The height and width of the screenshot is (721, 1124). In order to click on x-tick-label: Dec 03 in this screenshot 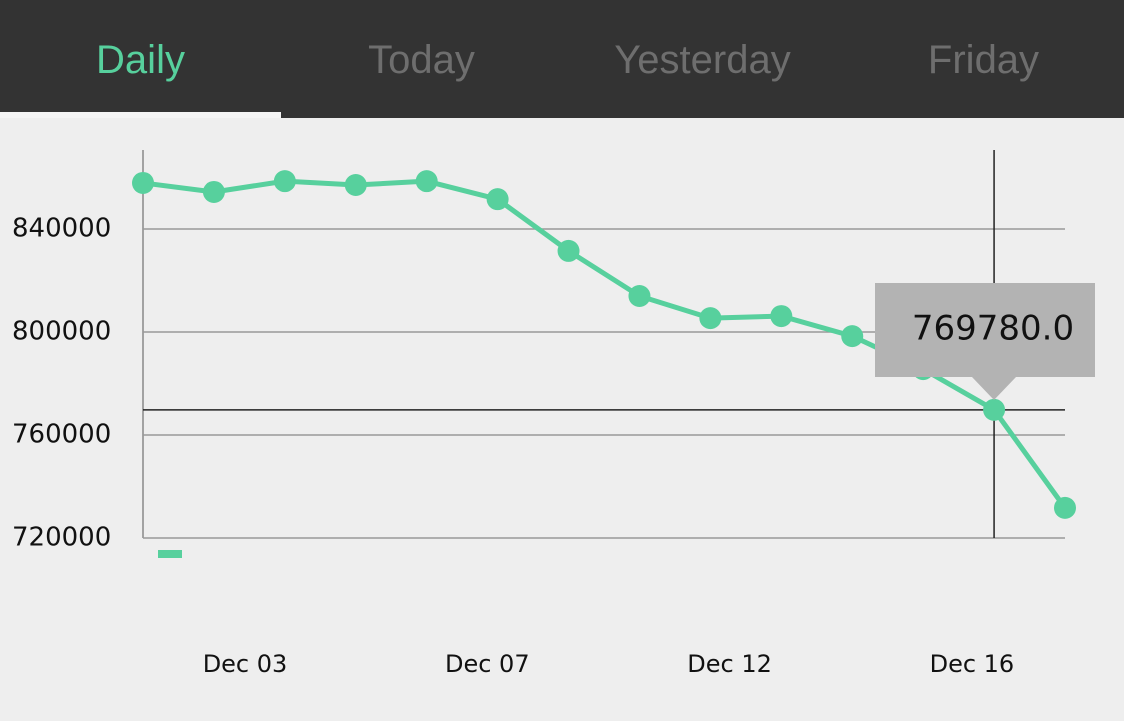, I will do `click(245, 664)`.